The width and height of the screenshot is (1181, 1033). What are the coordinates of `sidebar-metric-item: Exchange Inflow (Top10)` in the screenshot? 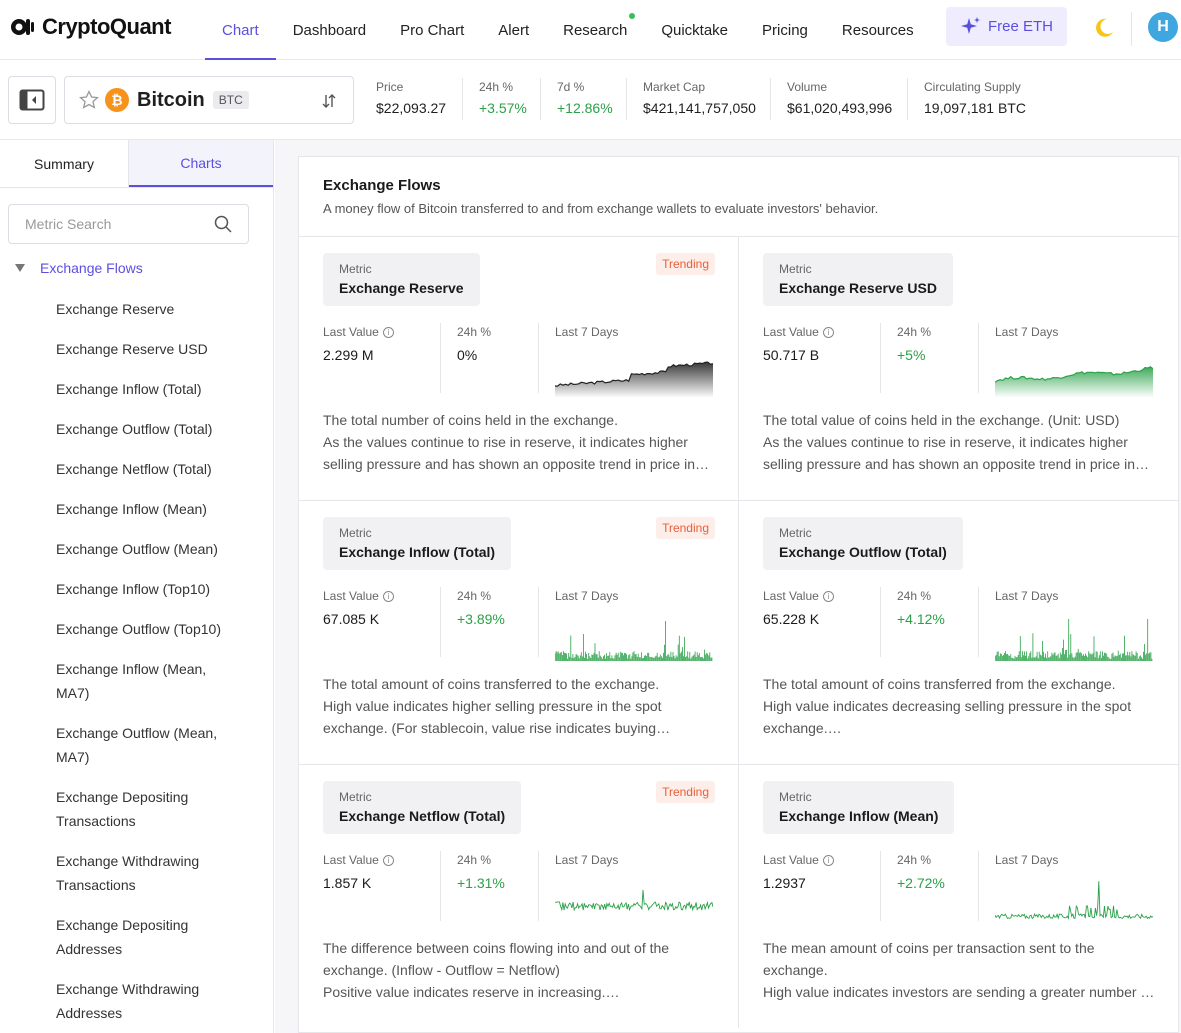 It's located at (133, 589).